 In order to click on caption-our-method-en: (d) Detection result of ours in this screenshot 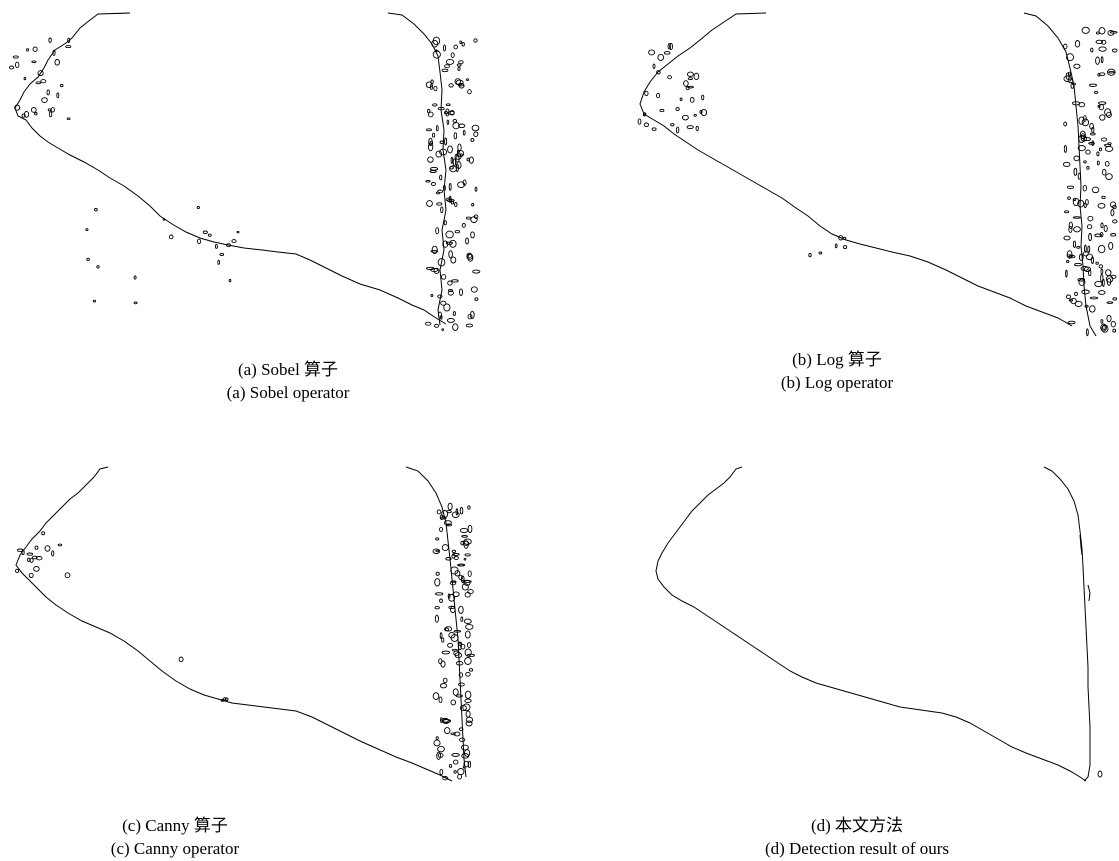, I will do `click(857, 848)`.